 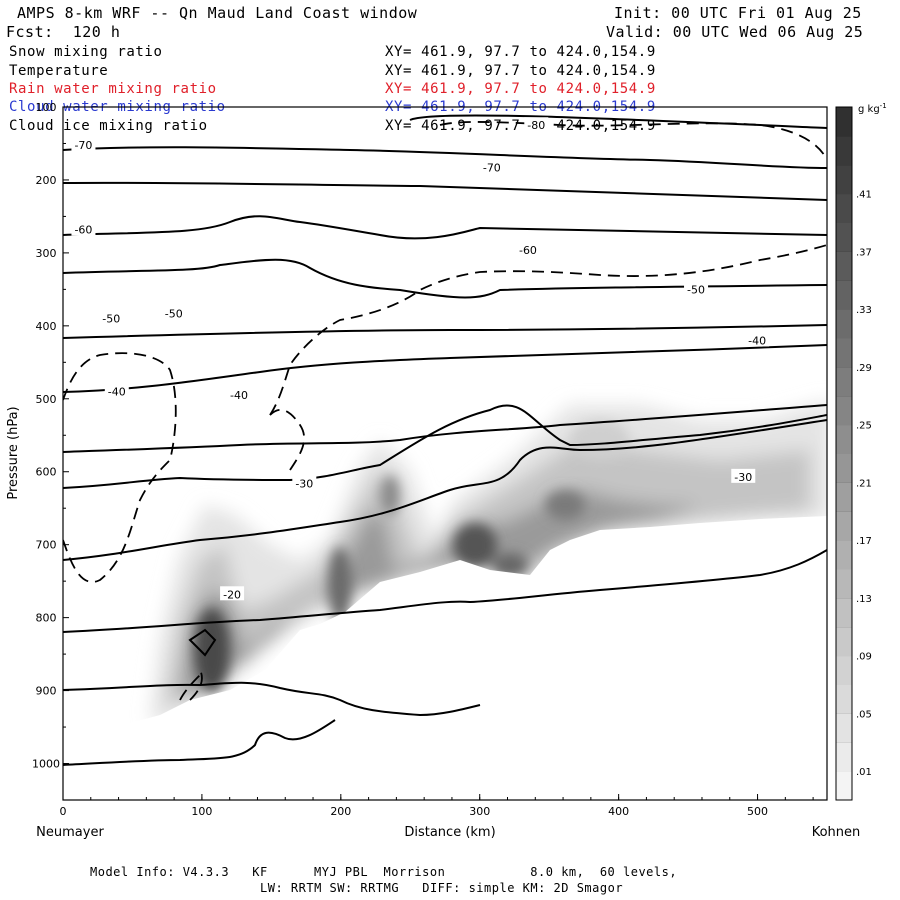 What do you see at coordinates (864, 541) in the screenshot?
I see `colorbar-label: .17` at bounding box center [864, 541].